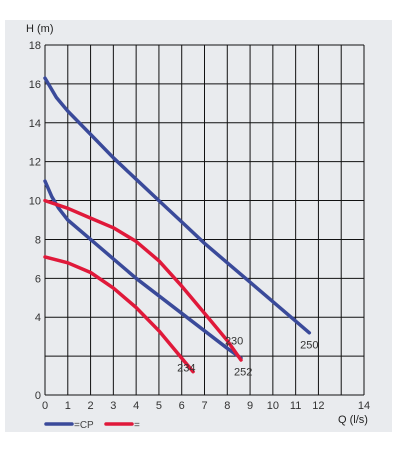 Image resolution: width=400 pixels, height=454 pixels. I want to click on x-tick-labels: 0 1 2 3 4 5 6 7 8 9 10 11 12 14, so click(206, 406).